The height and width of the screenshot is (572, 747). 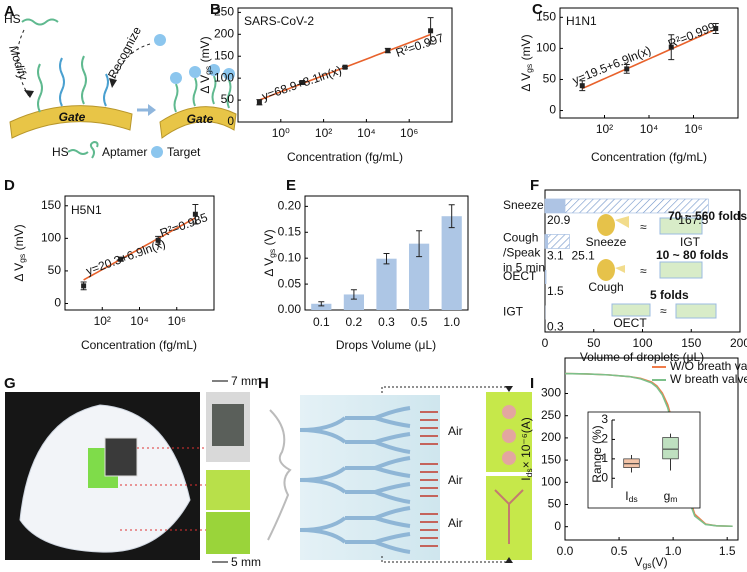 What do you see at coordinates (10, 383) in the screenshot?
I see `panel-label: G` at bounding box center [10, 383].